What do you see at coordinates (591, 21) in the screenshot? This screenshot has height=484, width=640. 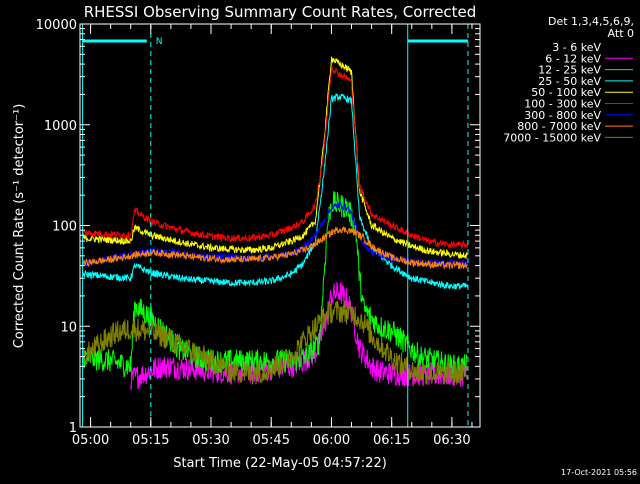 I see `legend-header-detectors: Det 1,3,4,5,6,9,` at bounding box center [591, 21].